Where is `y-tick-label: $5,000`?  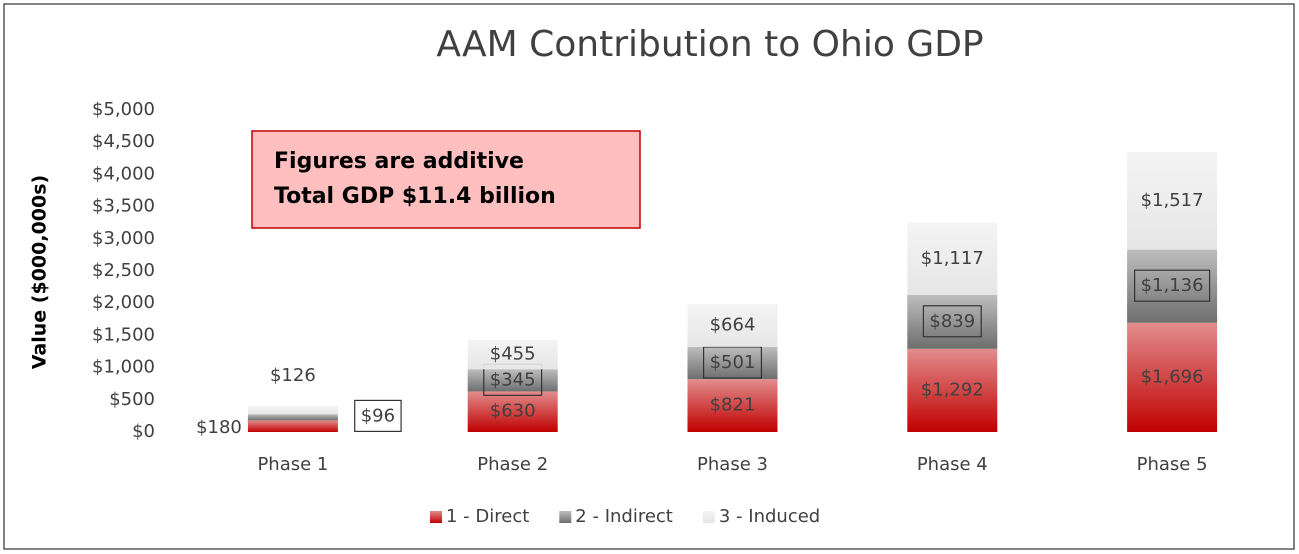 y-tick-label: $5,000 is located at coordinates (123, 109).